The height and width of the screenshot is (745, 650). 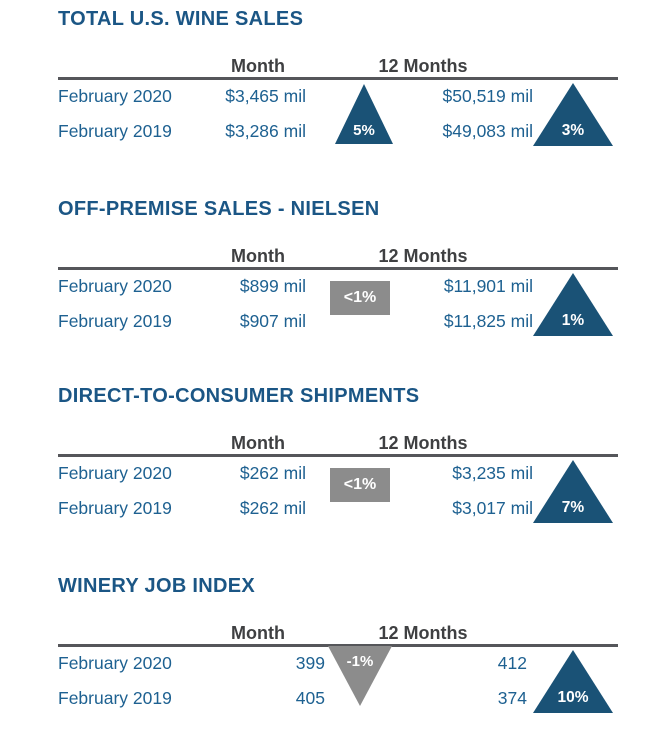 What do you see at coordinates (272, 321) in the screenshot?
I see `month-value: $907 mil` at bounding box center [272, 321].